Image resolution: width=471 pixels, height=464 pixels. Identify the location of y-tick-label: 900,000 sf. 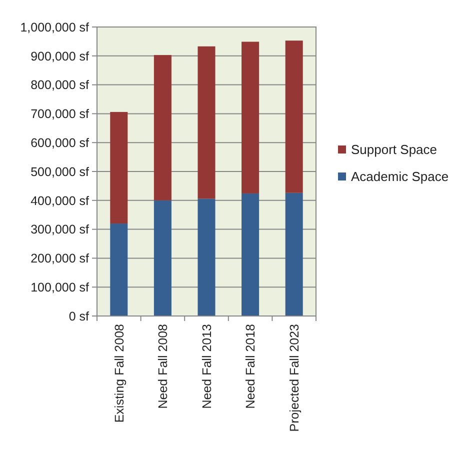
(60, 56).